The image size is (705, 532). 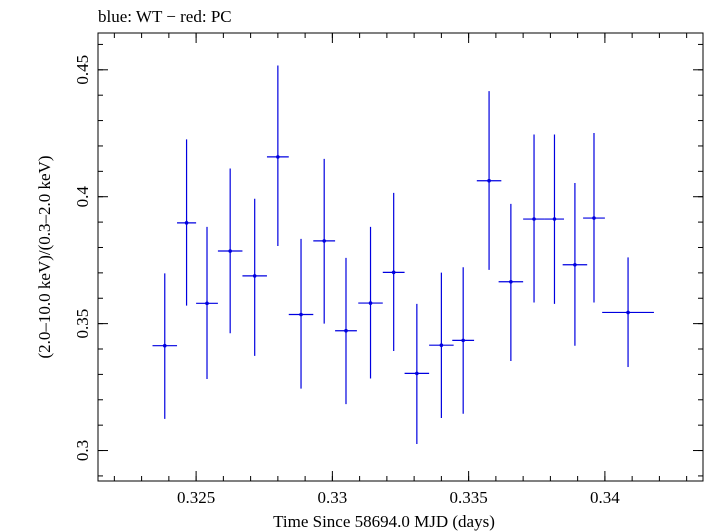 What do you see at coordinates (165, 16) in the screenshot?
I see `chart-title: blue: WT − red: PC` at bounding box center [165, 16].